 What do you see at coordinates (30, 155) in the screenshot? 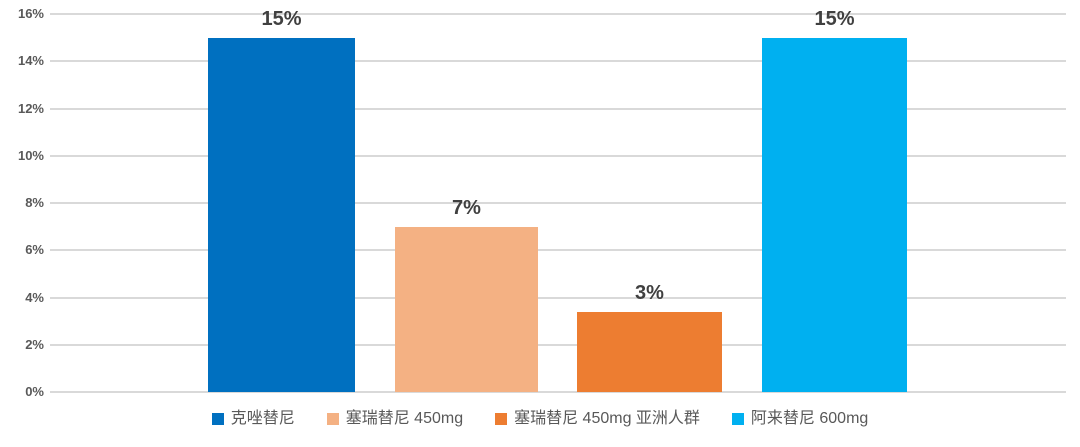
I see `y-axis-tick-10: 10%` at bounding box center [30, 155].